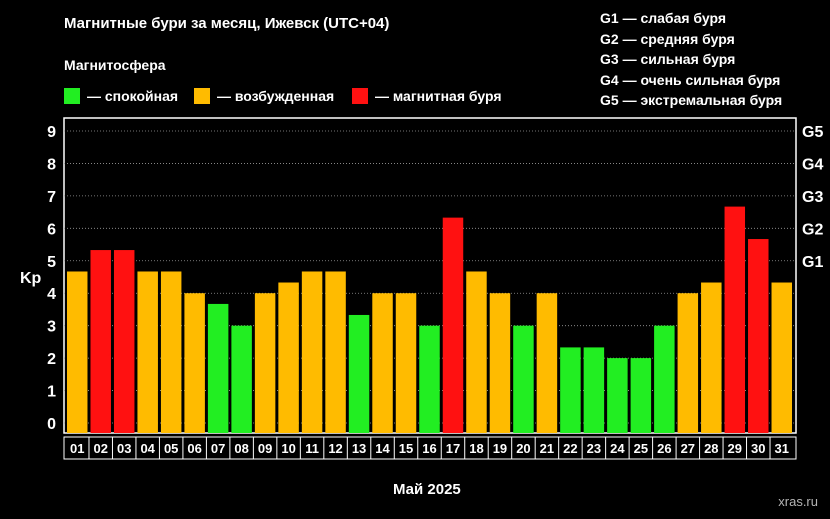 Image resolution: width=830 pixels, height=519 pixels. What do you see at coordinates (663, 18) in the screenshot?
I see `g-legend-item: G1 — слабая буря` at bounding box center [663, 18].